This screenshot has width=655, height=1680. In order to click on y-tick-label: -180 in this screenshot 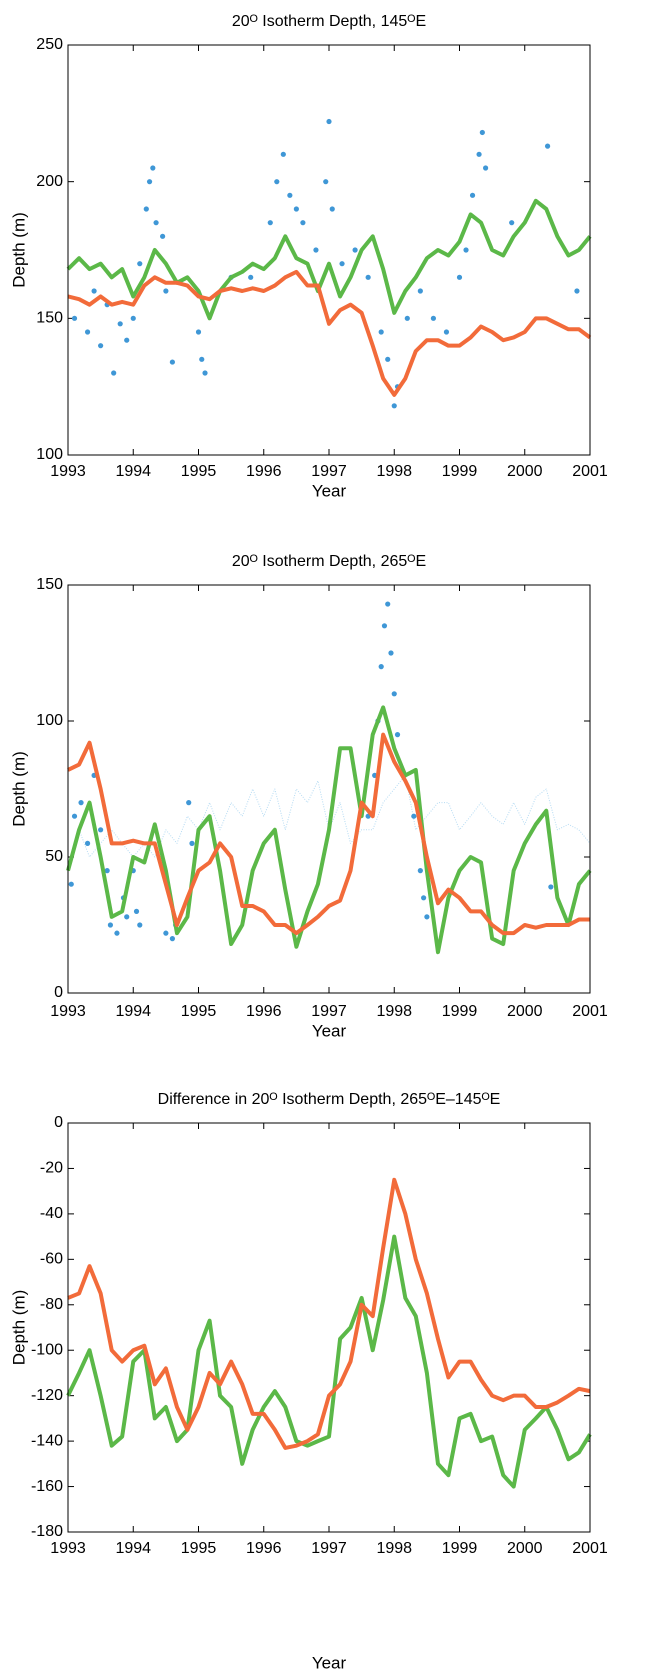, I will do `click(47, 1531)`.